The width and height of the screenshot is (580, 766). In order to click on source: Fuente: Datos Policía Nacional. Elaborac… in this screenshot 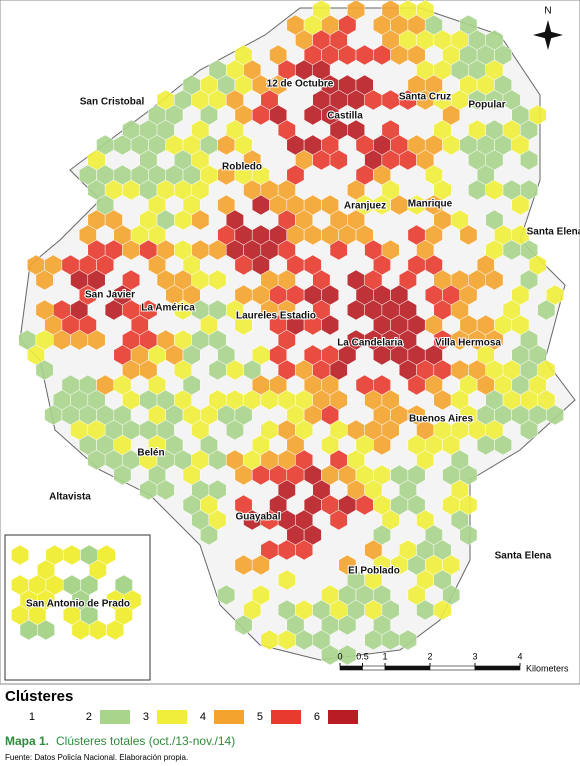, I will do `click(96, 757)`.